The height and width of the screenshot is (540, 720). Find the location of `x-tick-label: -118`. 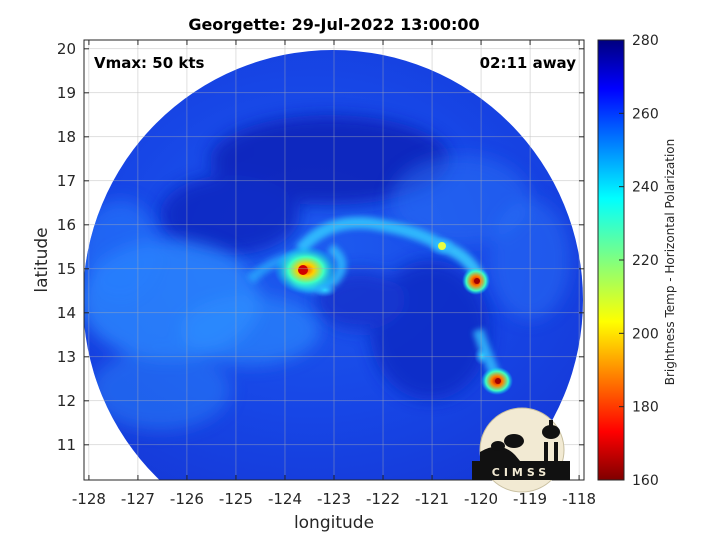

x-tick-label: -118 is located at coordinates (579, 499).